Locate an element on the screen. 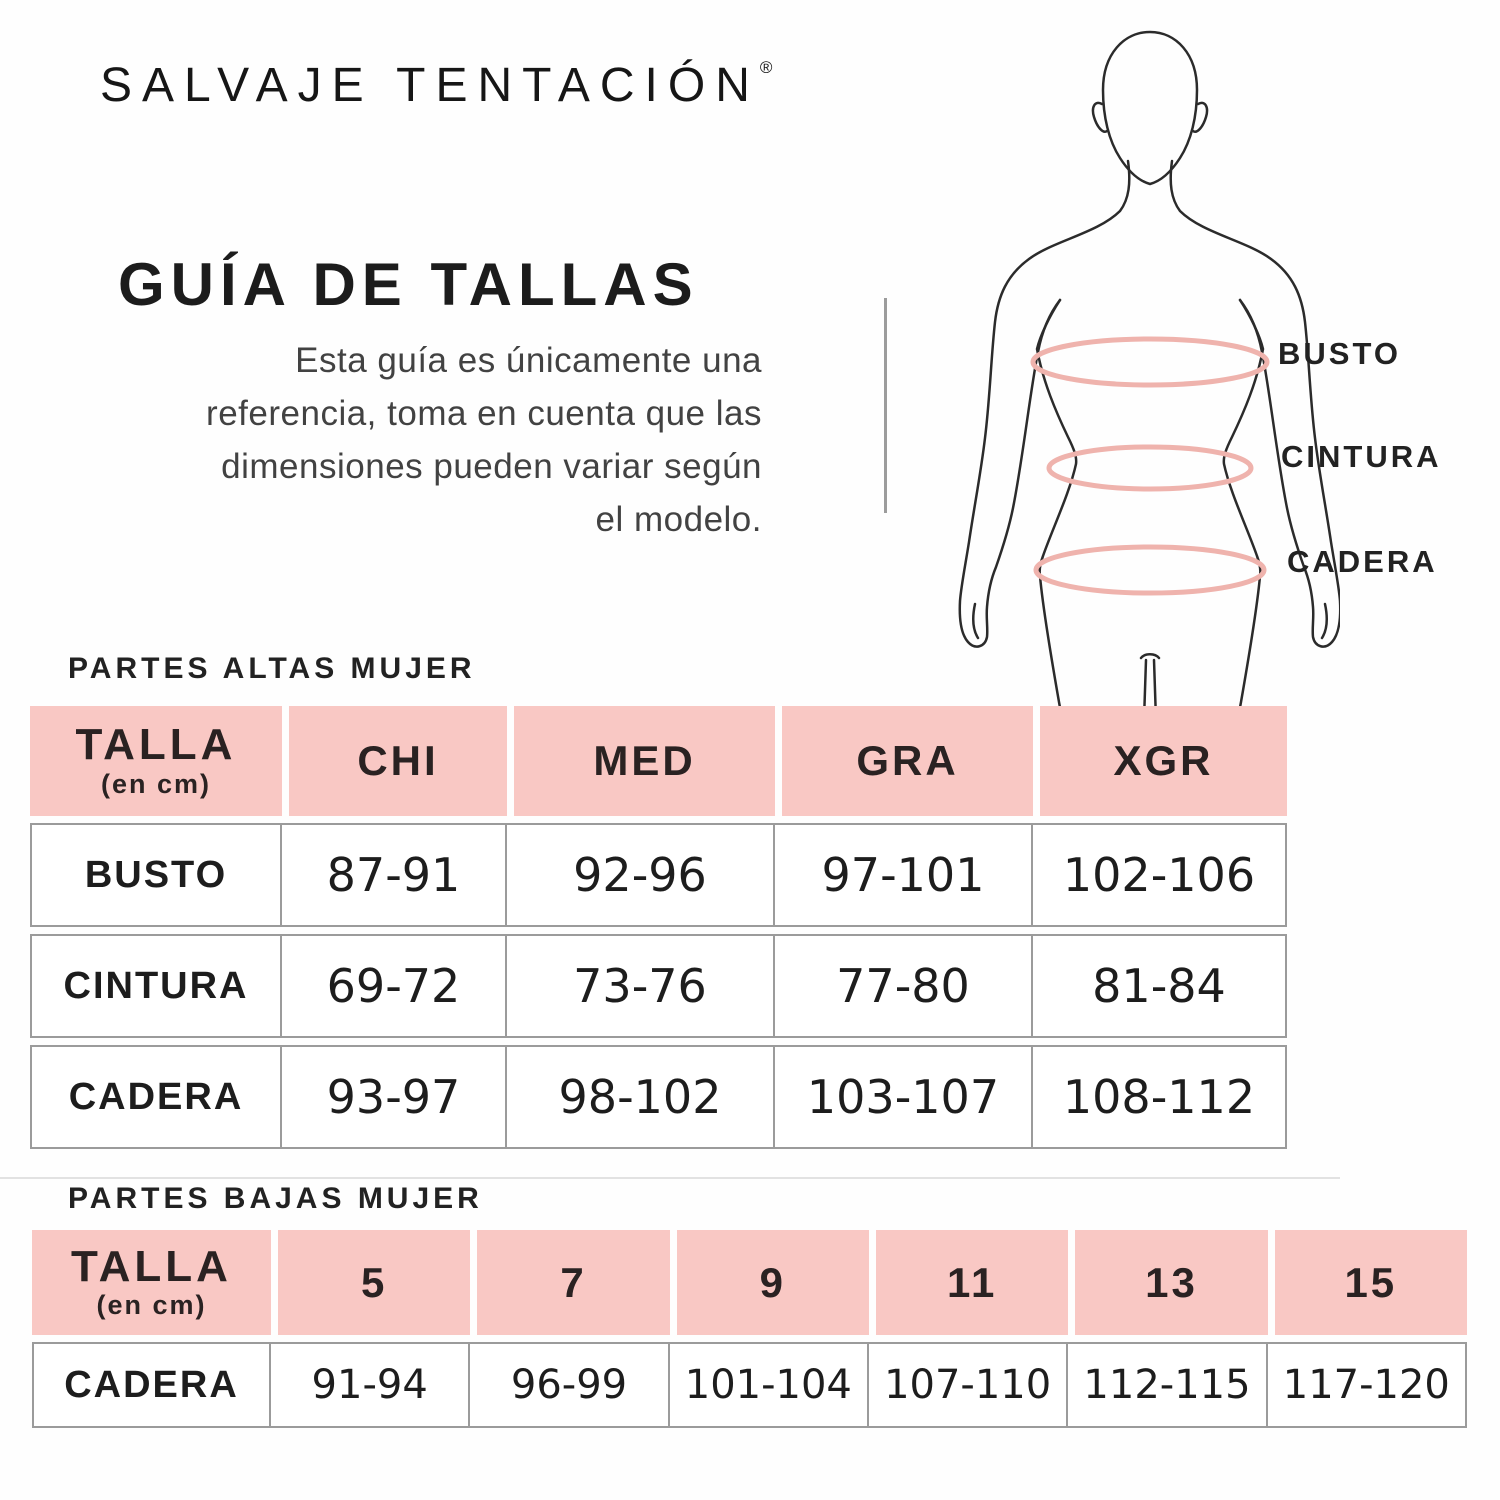 Image resolution: width=1500 pixels, height=1500 pixels. page-title: GUÍA DE TALLAS is located at coordinates (408, 284).